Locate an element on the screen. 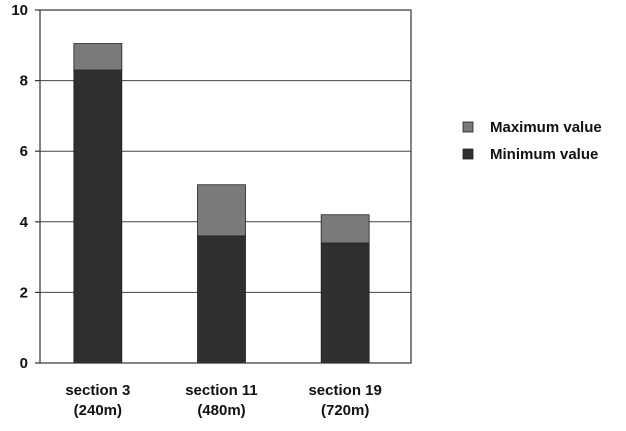 This screenshot has width=626, height=431. x-category-label: (720m) is located at coordinates (345, 410).